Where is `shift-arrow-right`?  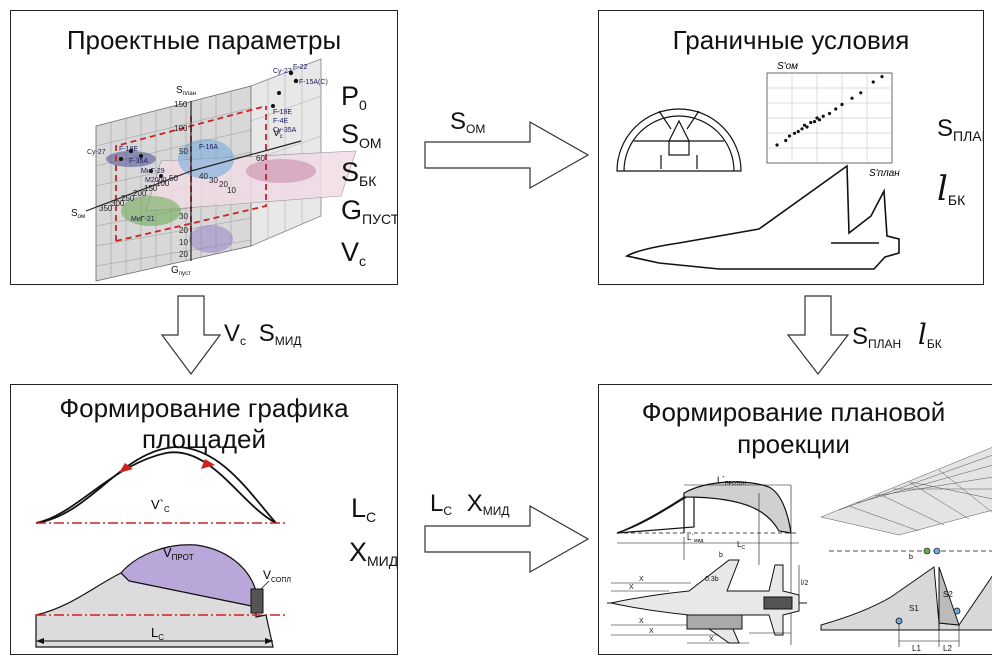 shift-arrow-right is located at coordinates (208, 464).